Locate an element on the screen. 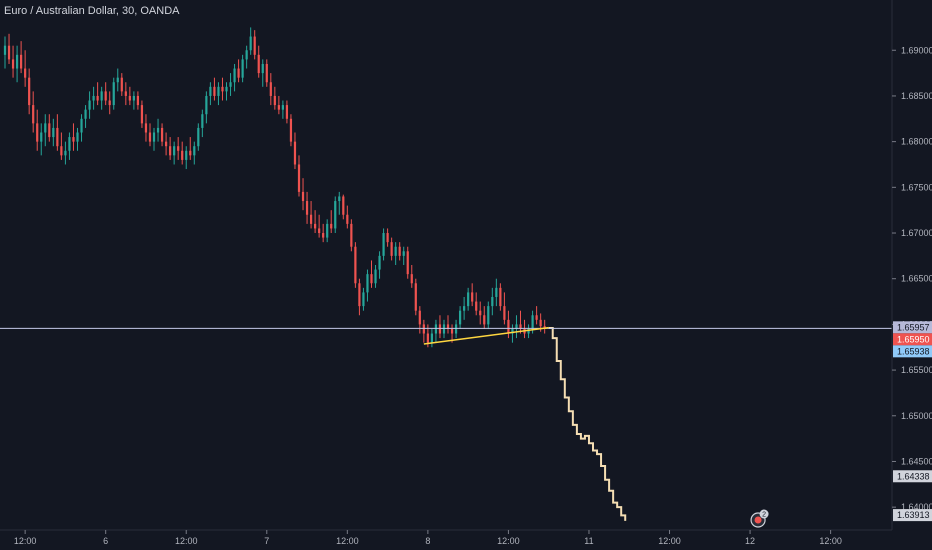 The height and width of the screenshot is (550, 932). price-label-text: 1.65938 is located at coordinates (913, 351).